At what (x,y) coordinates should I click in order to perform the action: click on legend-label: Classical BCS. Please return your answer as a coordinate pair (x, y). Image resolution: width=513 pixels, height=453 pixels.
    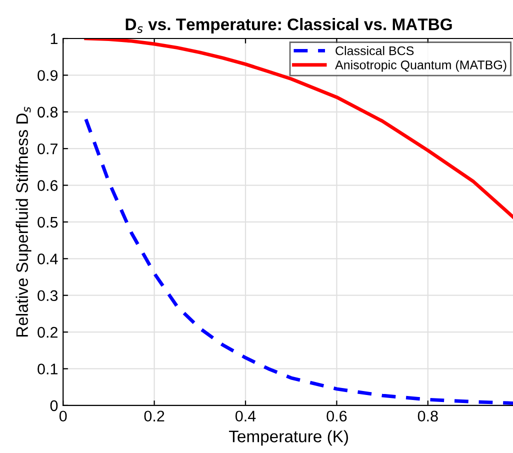
    Looking at the image, I should click on (375, 51).